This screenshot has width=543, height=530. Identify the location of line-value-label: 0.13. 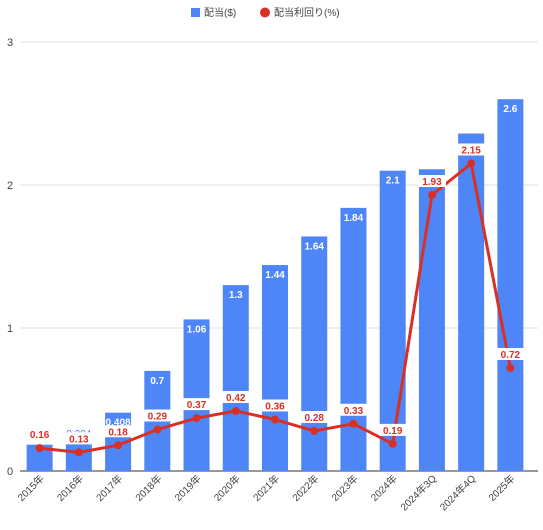
(79, 439).